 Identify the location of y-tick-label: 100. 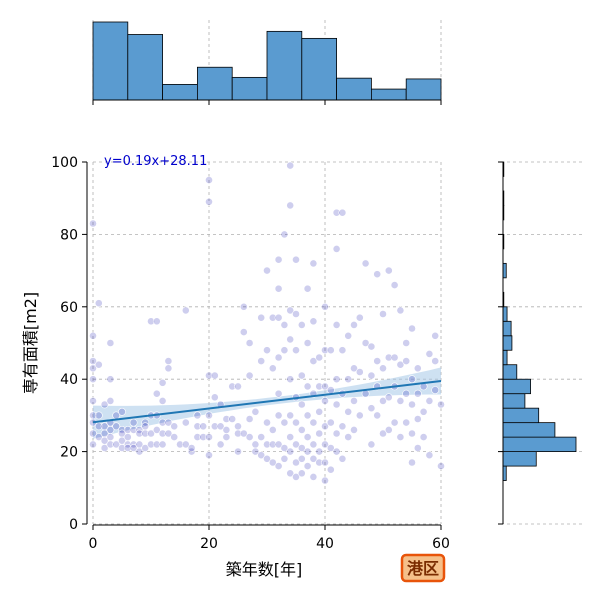
(64, 163).